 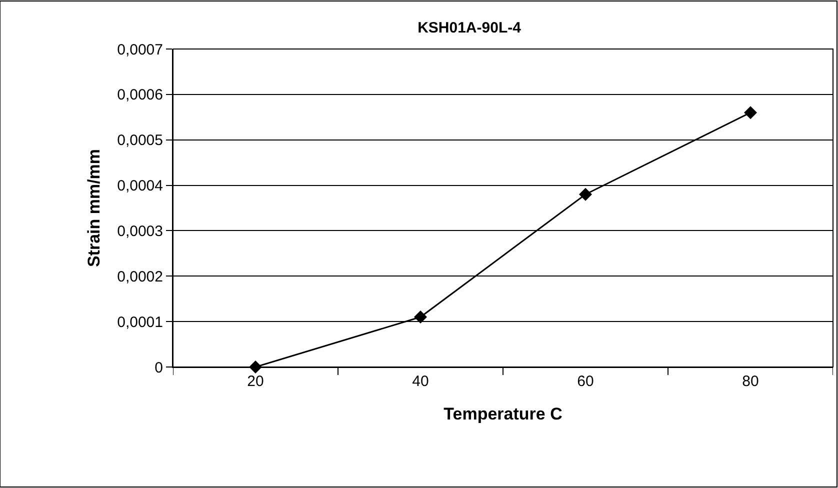 What do you see at coordinates (140, 95) in the screenshot?
I see `y-tick-label: 0,0006` at bounding box center [140, 95].